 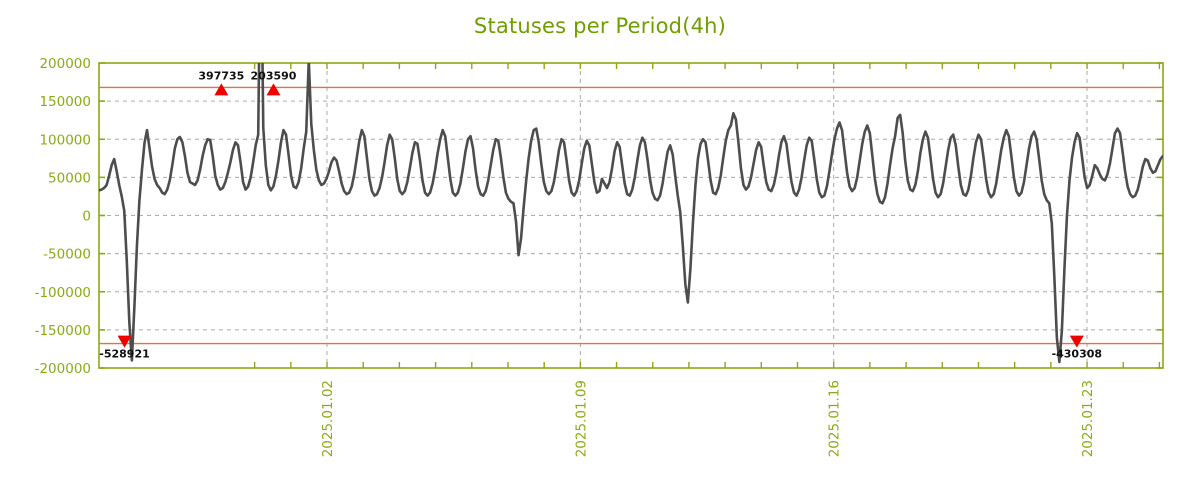 What do you see at coordinates (63, 293) in the screenshot?
I see `y-axis-tick-label: -100000` at bounding box center [63, 293].